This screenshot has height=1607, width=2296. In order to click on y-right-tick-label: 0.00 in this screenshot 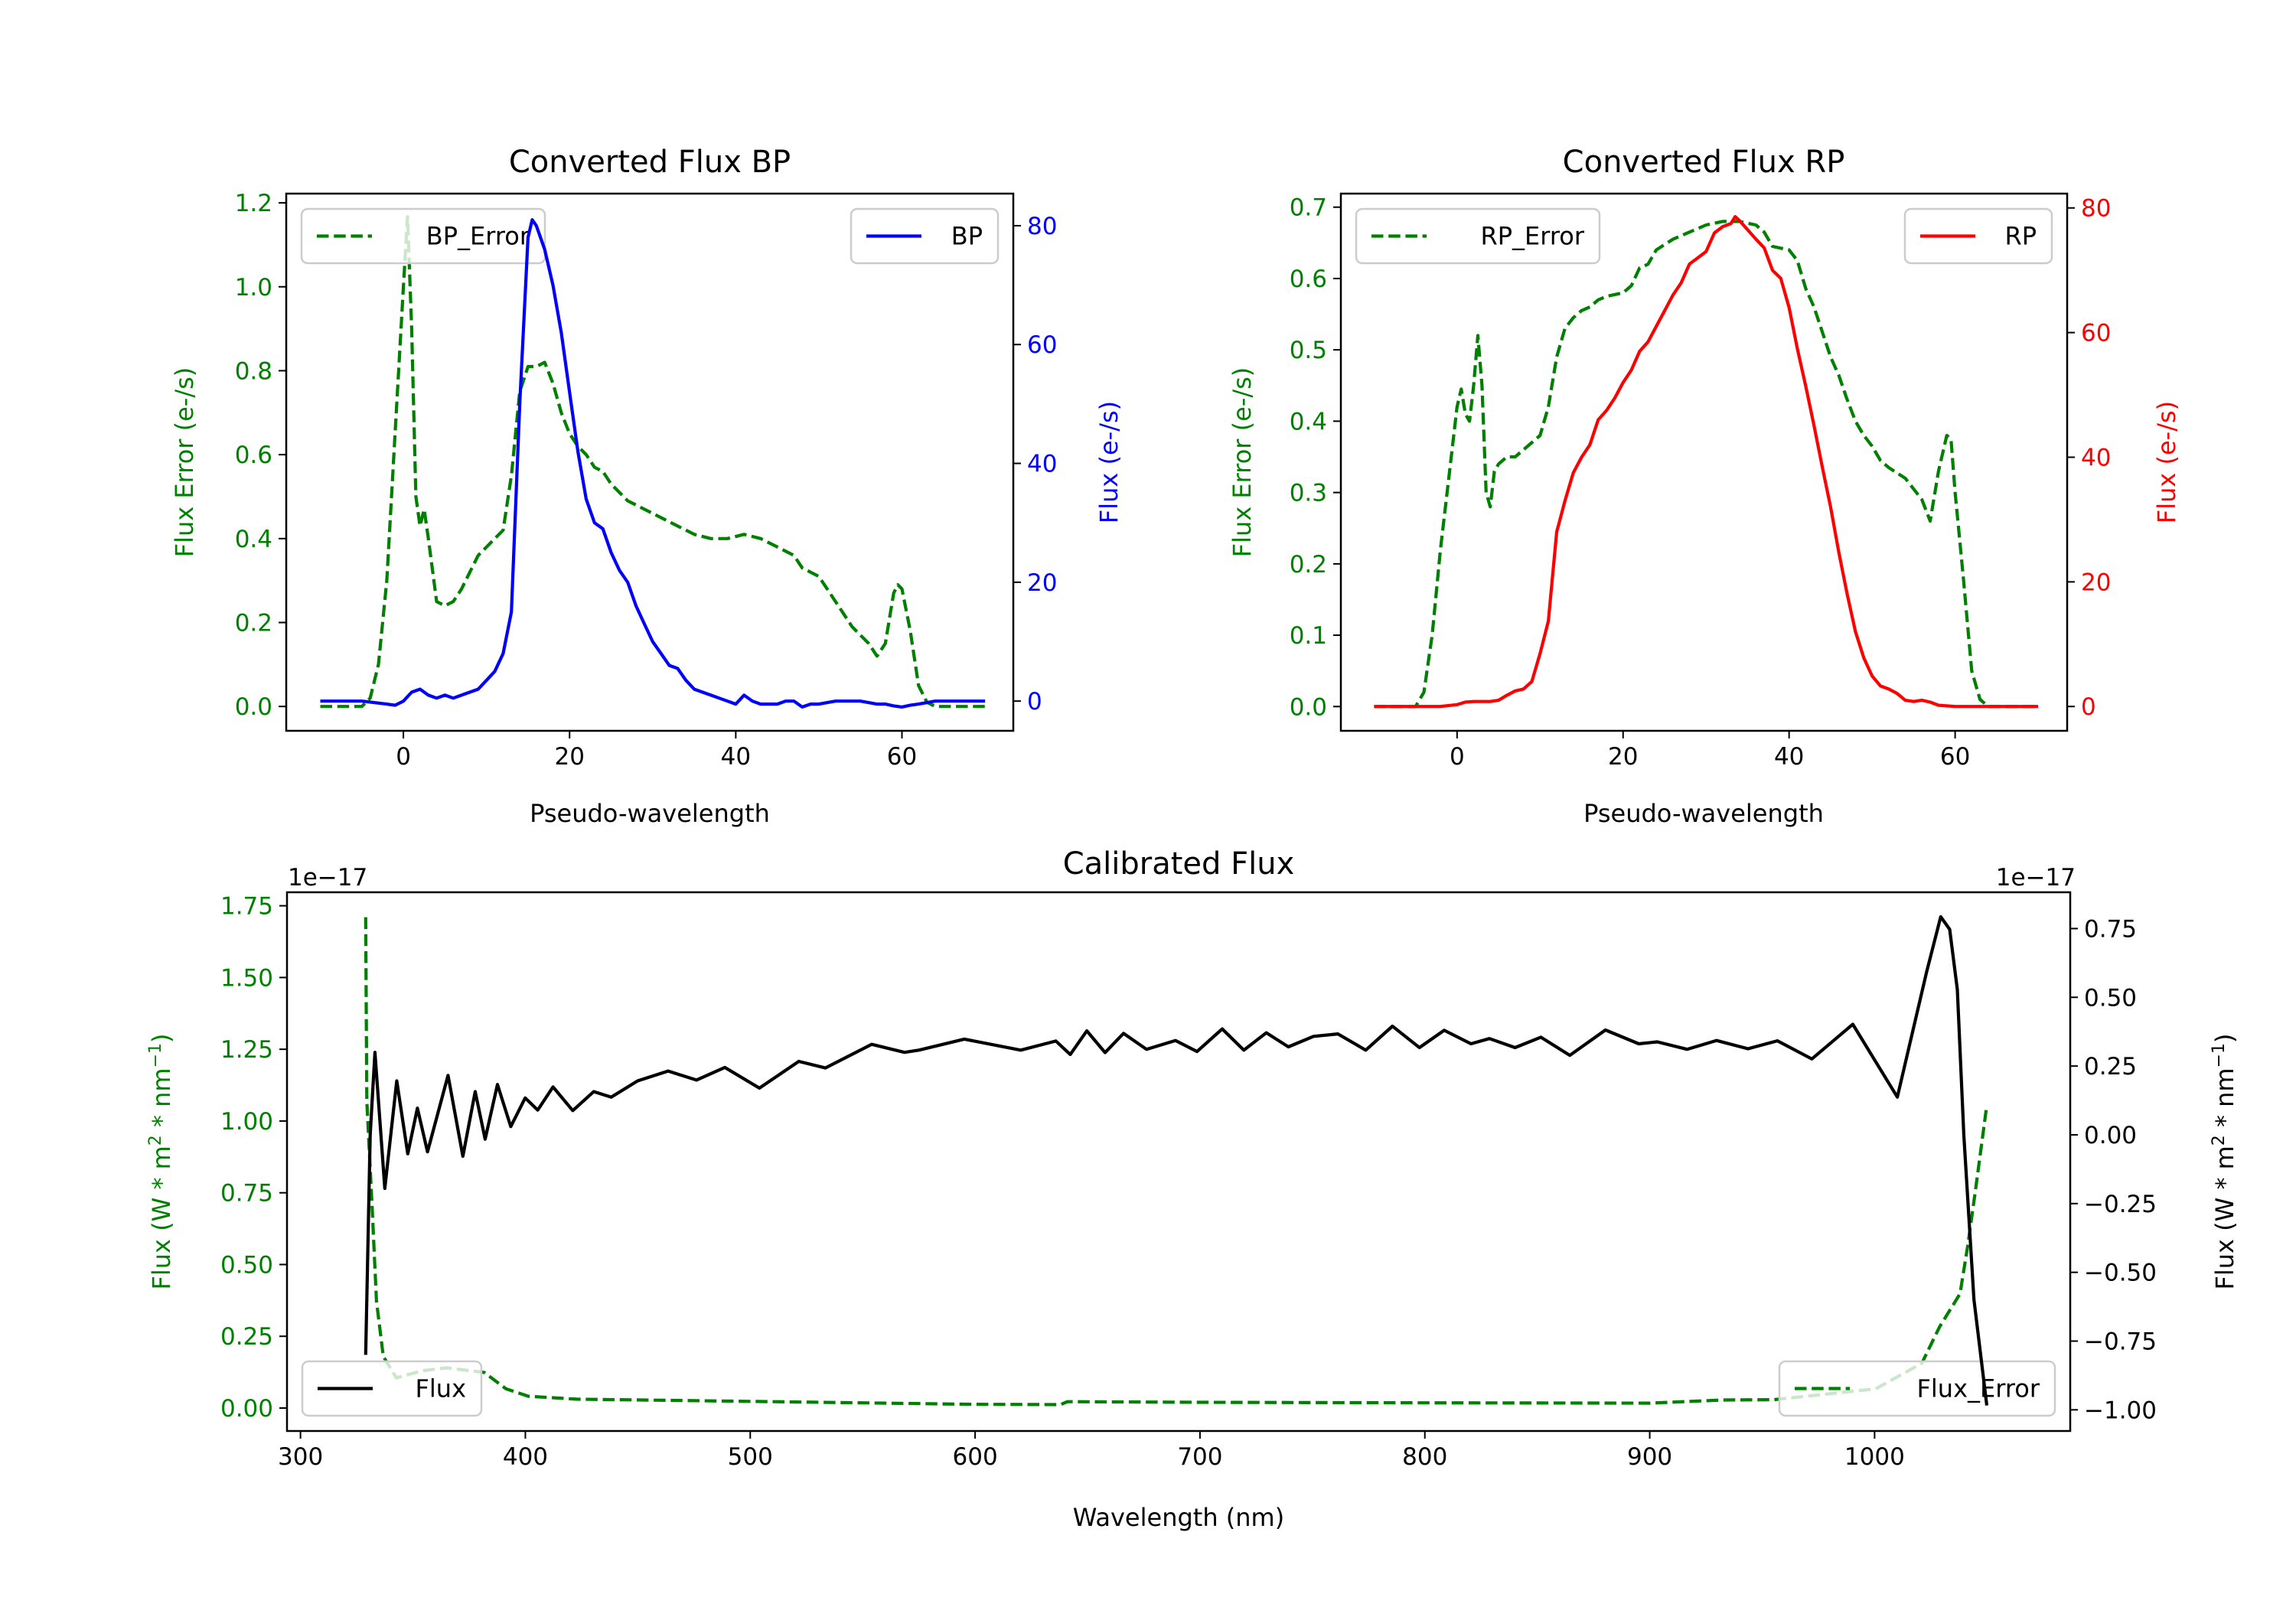, I will do `click(2110, 1135)`.